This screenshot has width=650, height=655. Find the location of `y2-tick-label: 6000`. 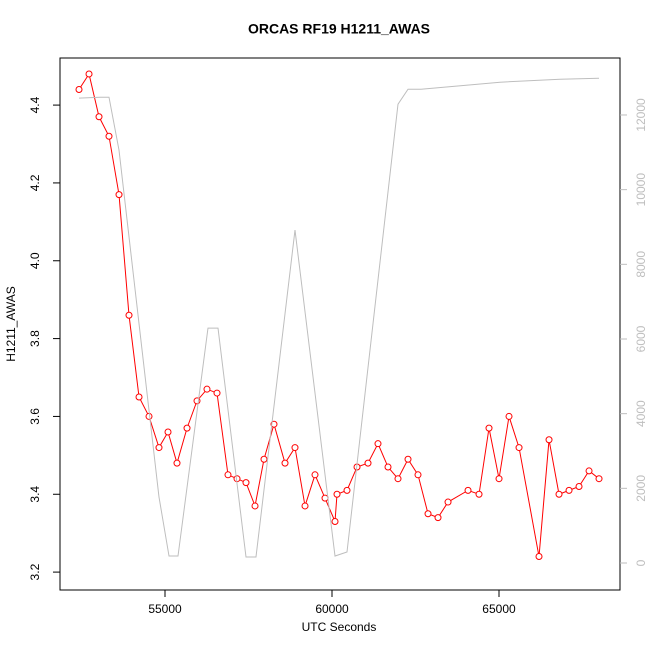

y2-tick-label: 6000 is located at coordinates (641, 338).